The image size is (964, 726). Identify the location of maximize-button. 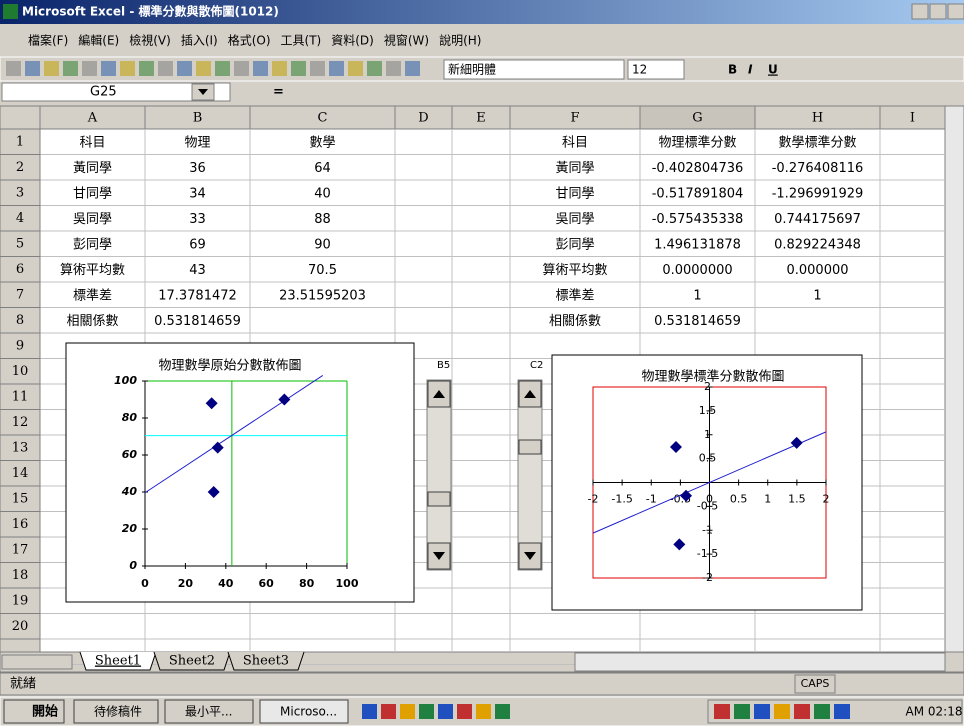
(938, 11).